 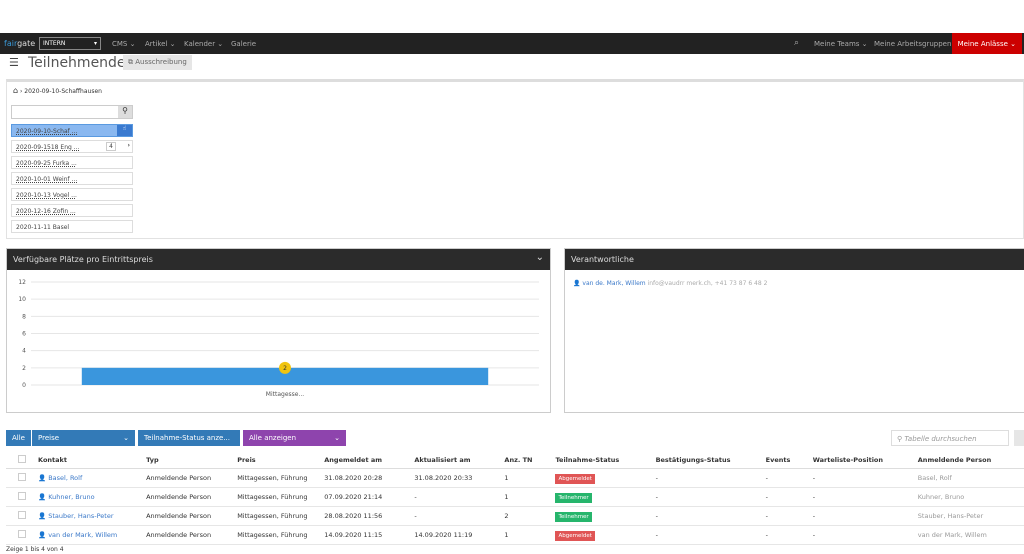 I want to click on nav-meine-anlaesse: Meine Anlässe ⌄, so click(x=986, y=43).